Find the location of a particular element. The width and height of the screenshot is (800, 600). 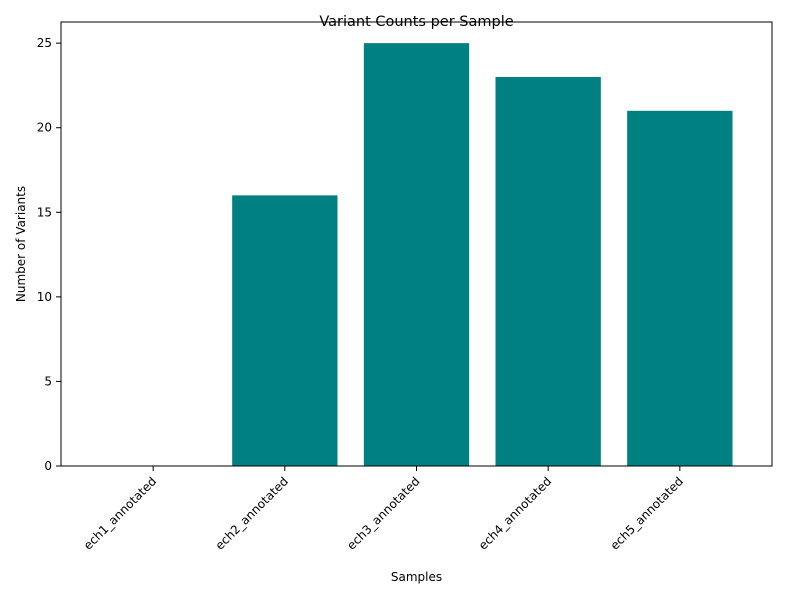

x-tick-label: ech4_annotated is located at coordinates (515, 513).